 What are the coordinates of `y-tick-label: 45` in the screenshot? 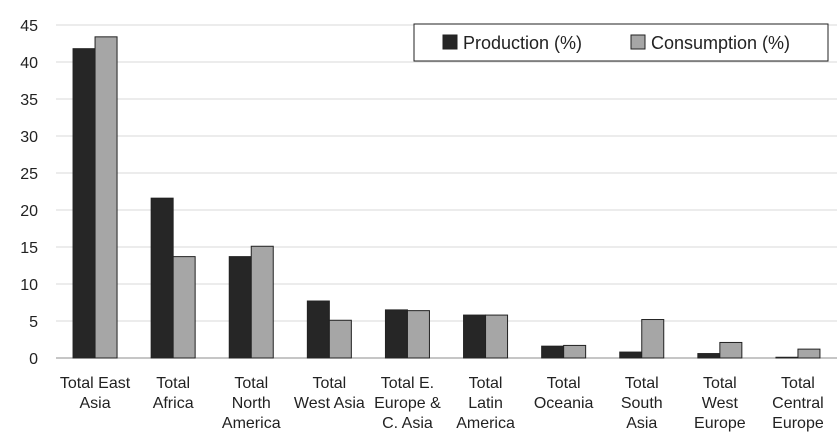 It's located at (29, 26).